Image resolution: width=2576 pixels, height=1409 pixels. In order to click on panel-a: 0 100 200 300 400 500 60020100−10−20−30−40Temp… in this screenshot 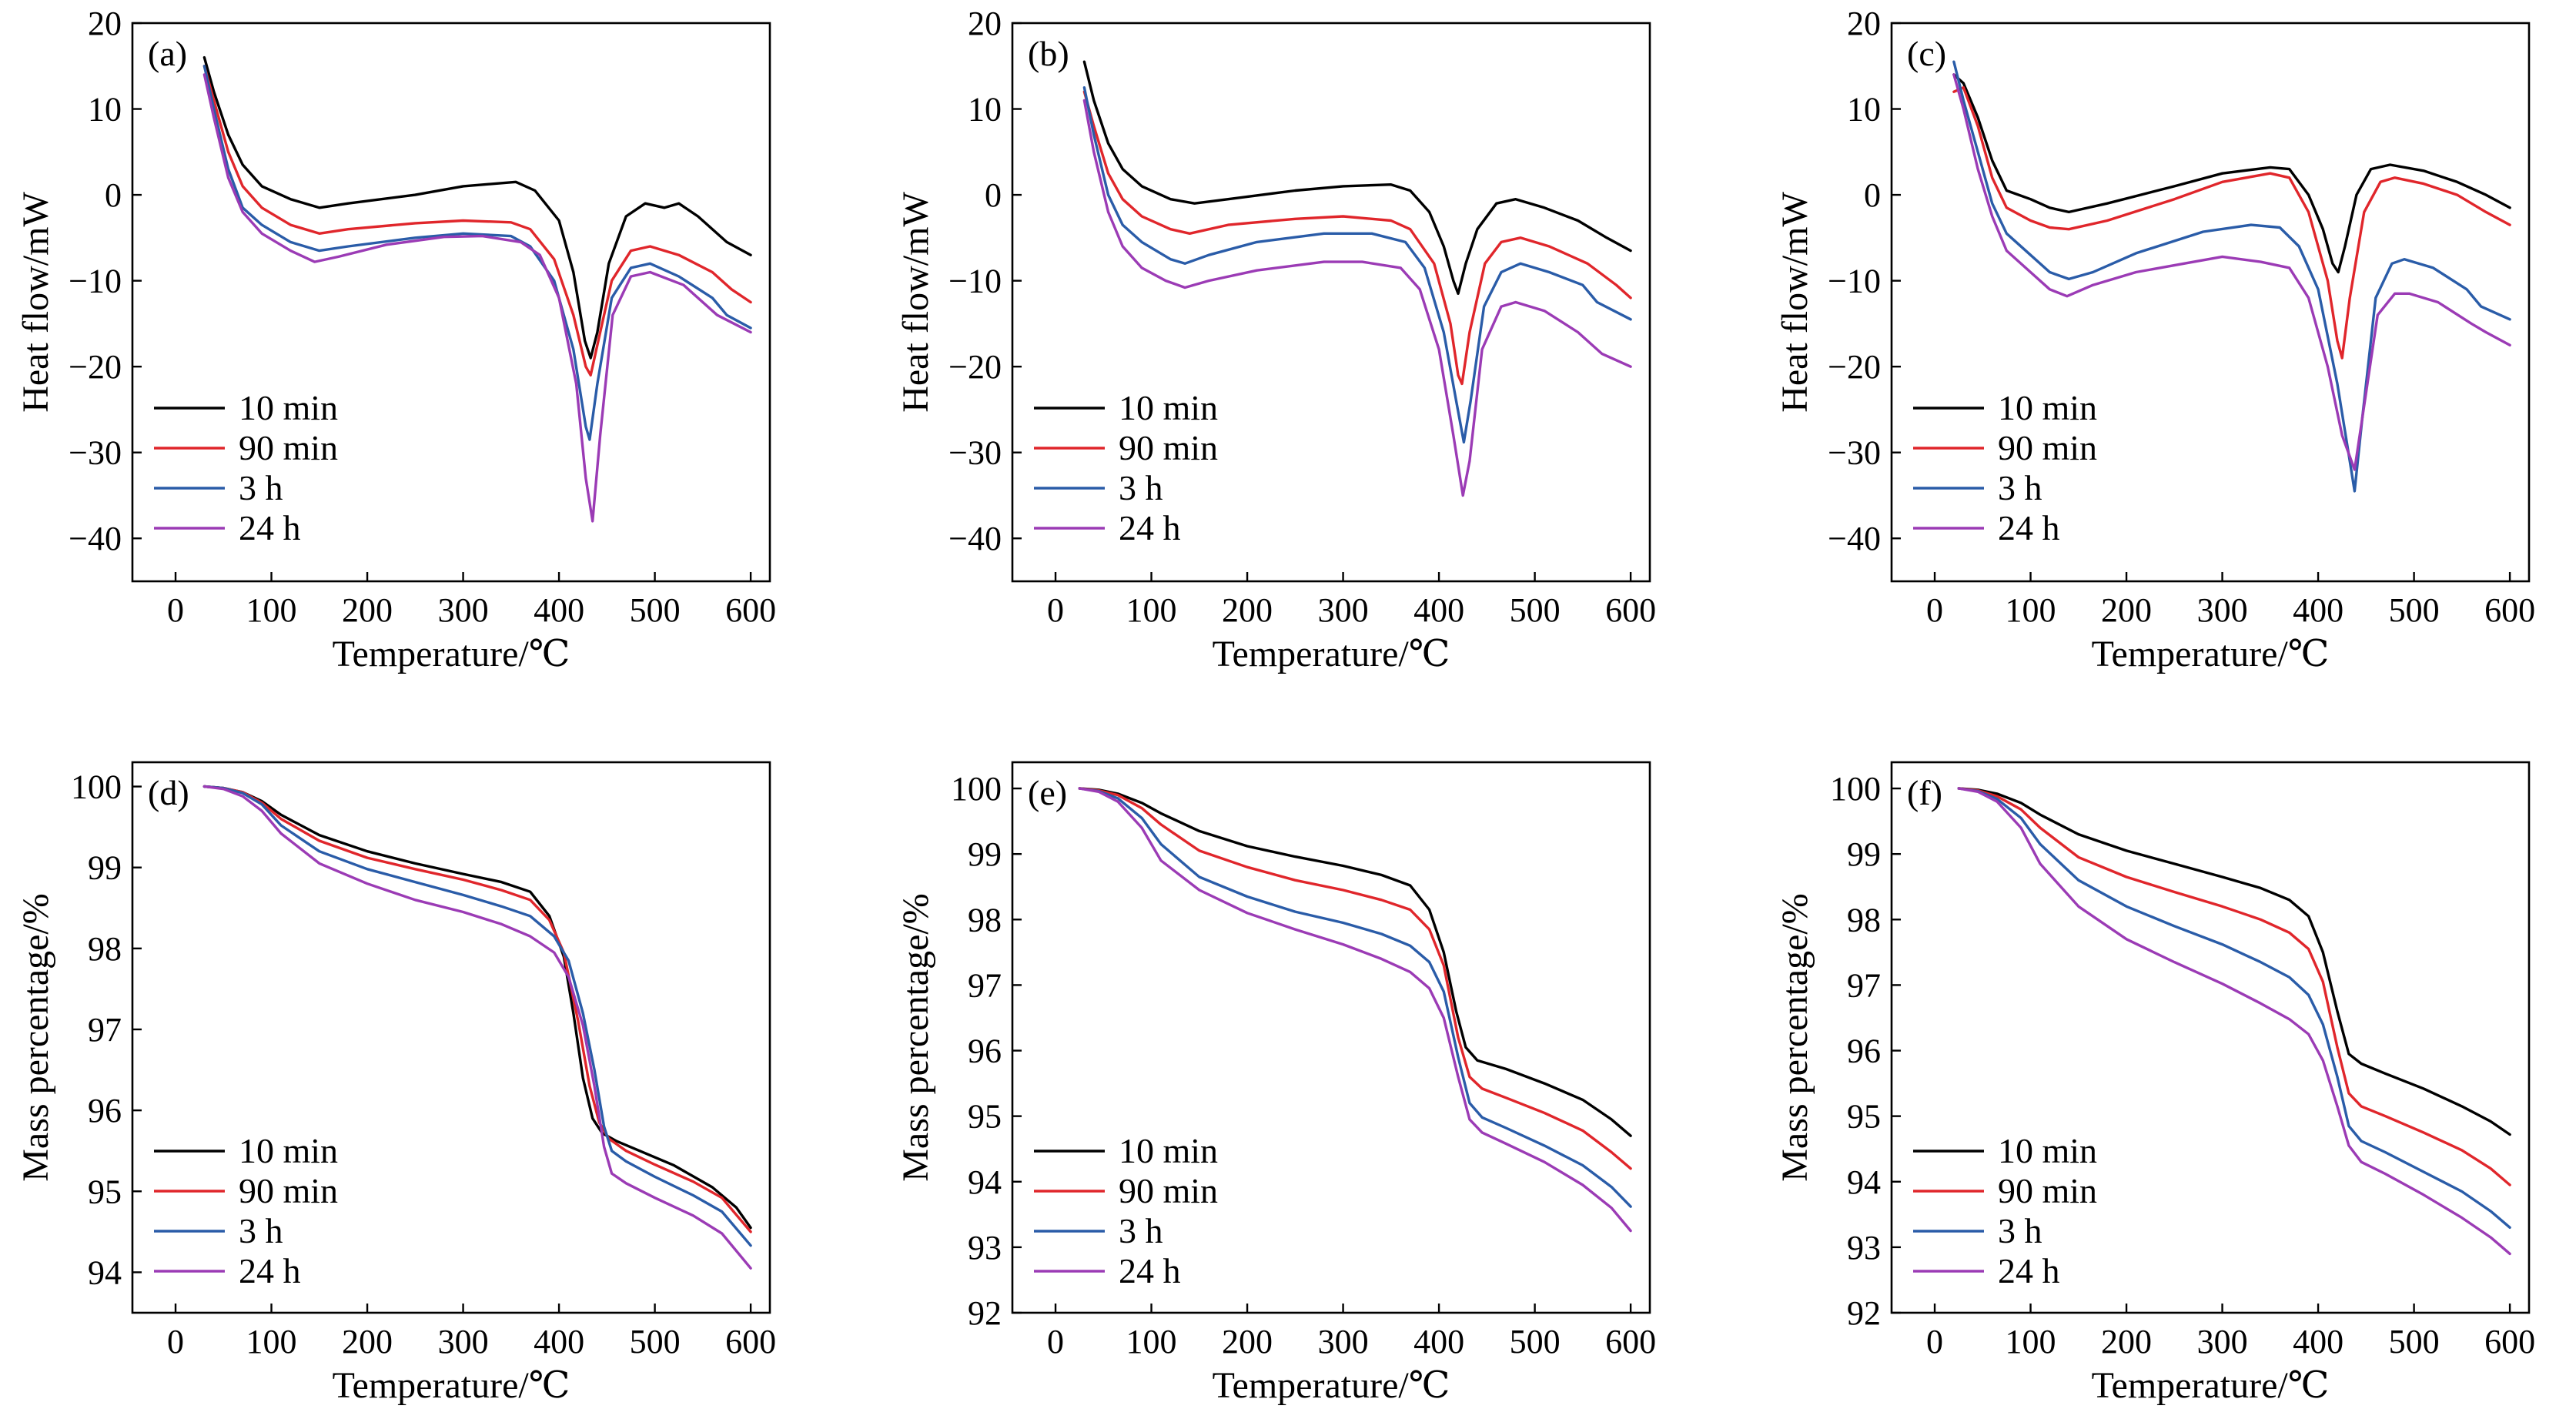, I will do `click(396, 339)`.